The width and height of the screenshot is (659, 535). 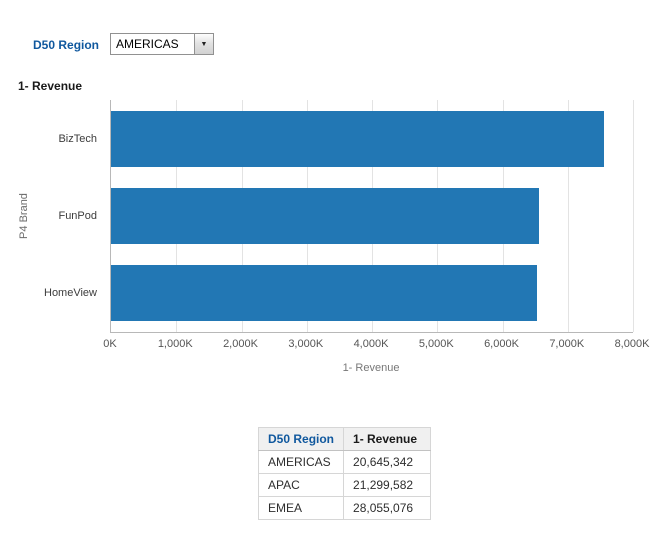 What do you see at coordinates (387, 439) in the screenshot?
I see `table-header-revenue: 1- Revenue` at bounding box center [387, 439].